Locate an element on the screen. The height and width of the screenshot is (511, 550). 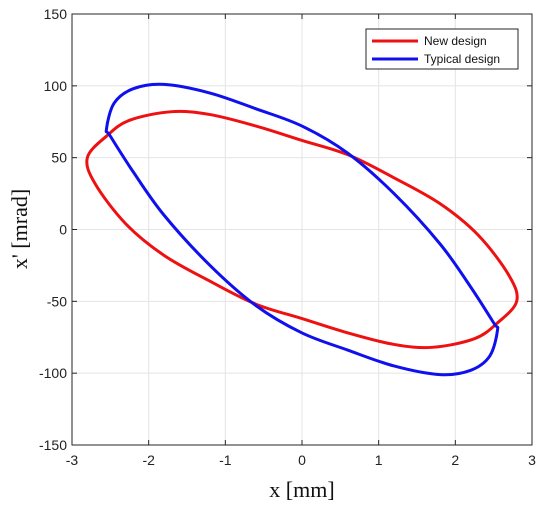
legend-label-typical-design: Typical design is located at coordinates (462, 59).